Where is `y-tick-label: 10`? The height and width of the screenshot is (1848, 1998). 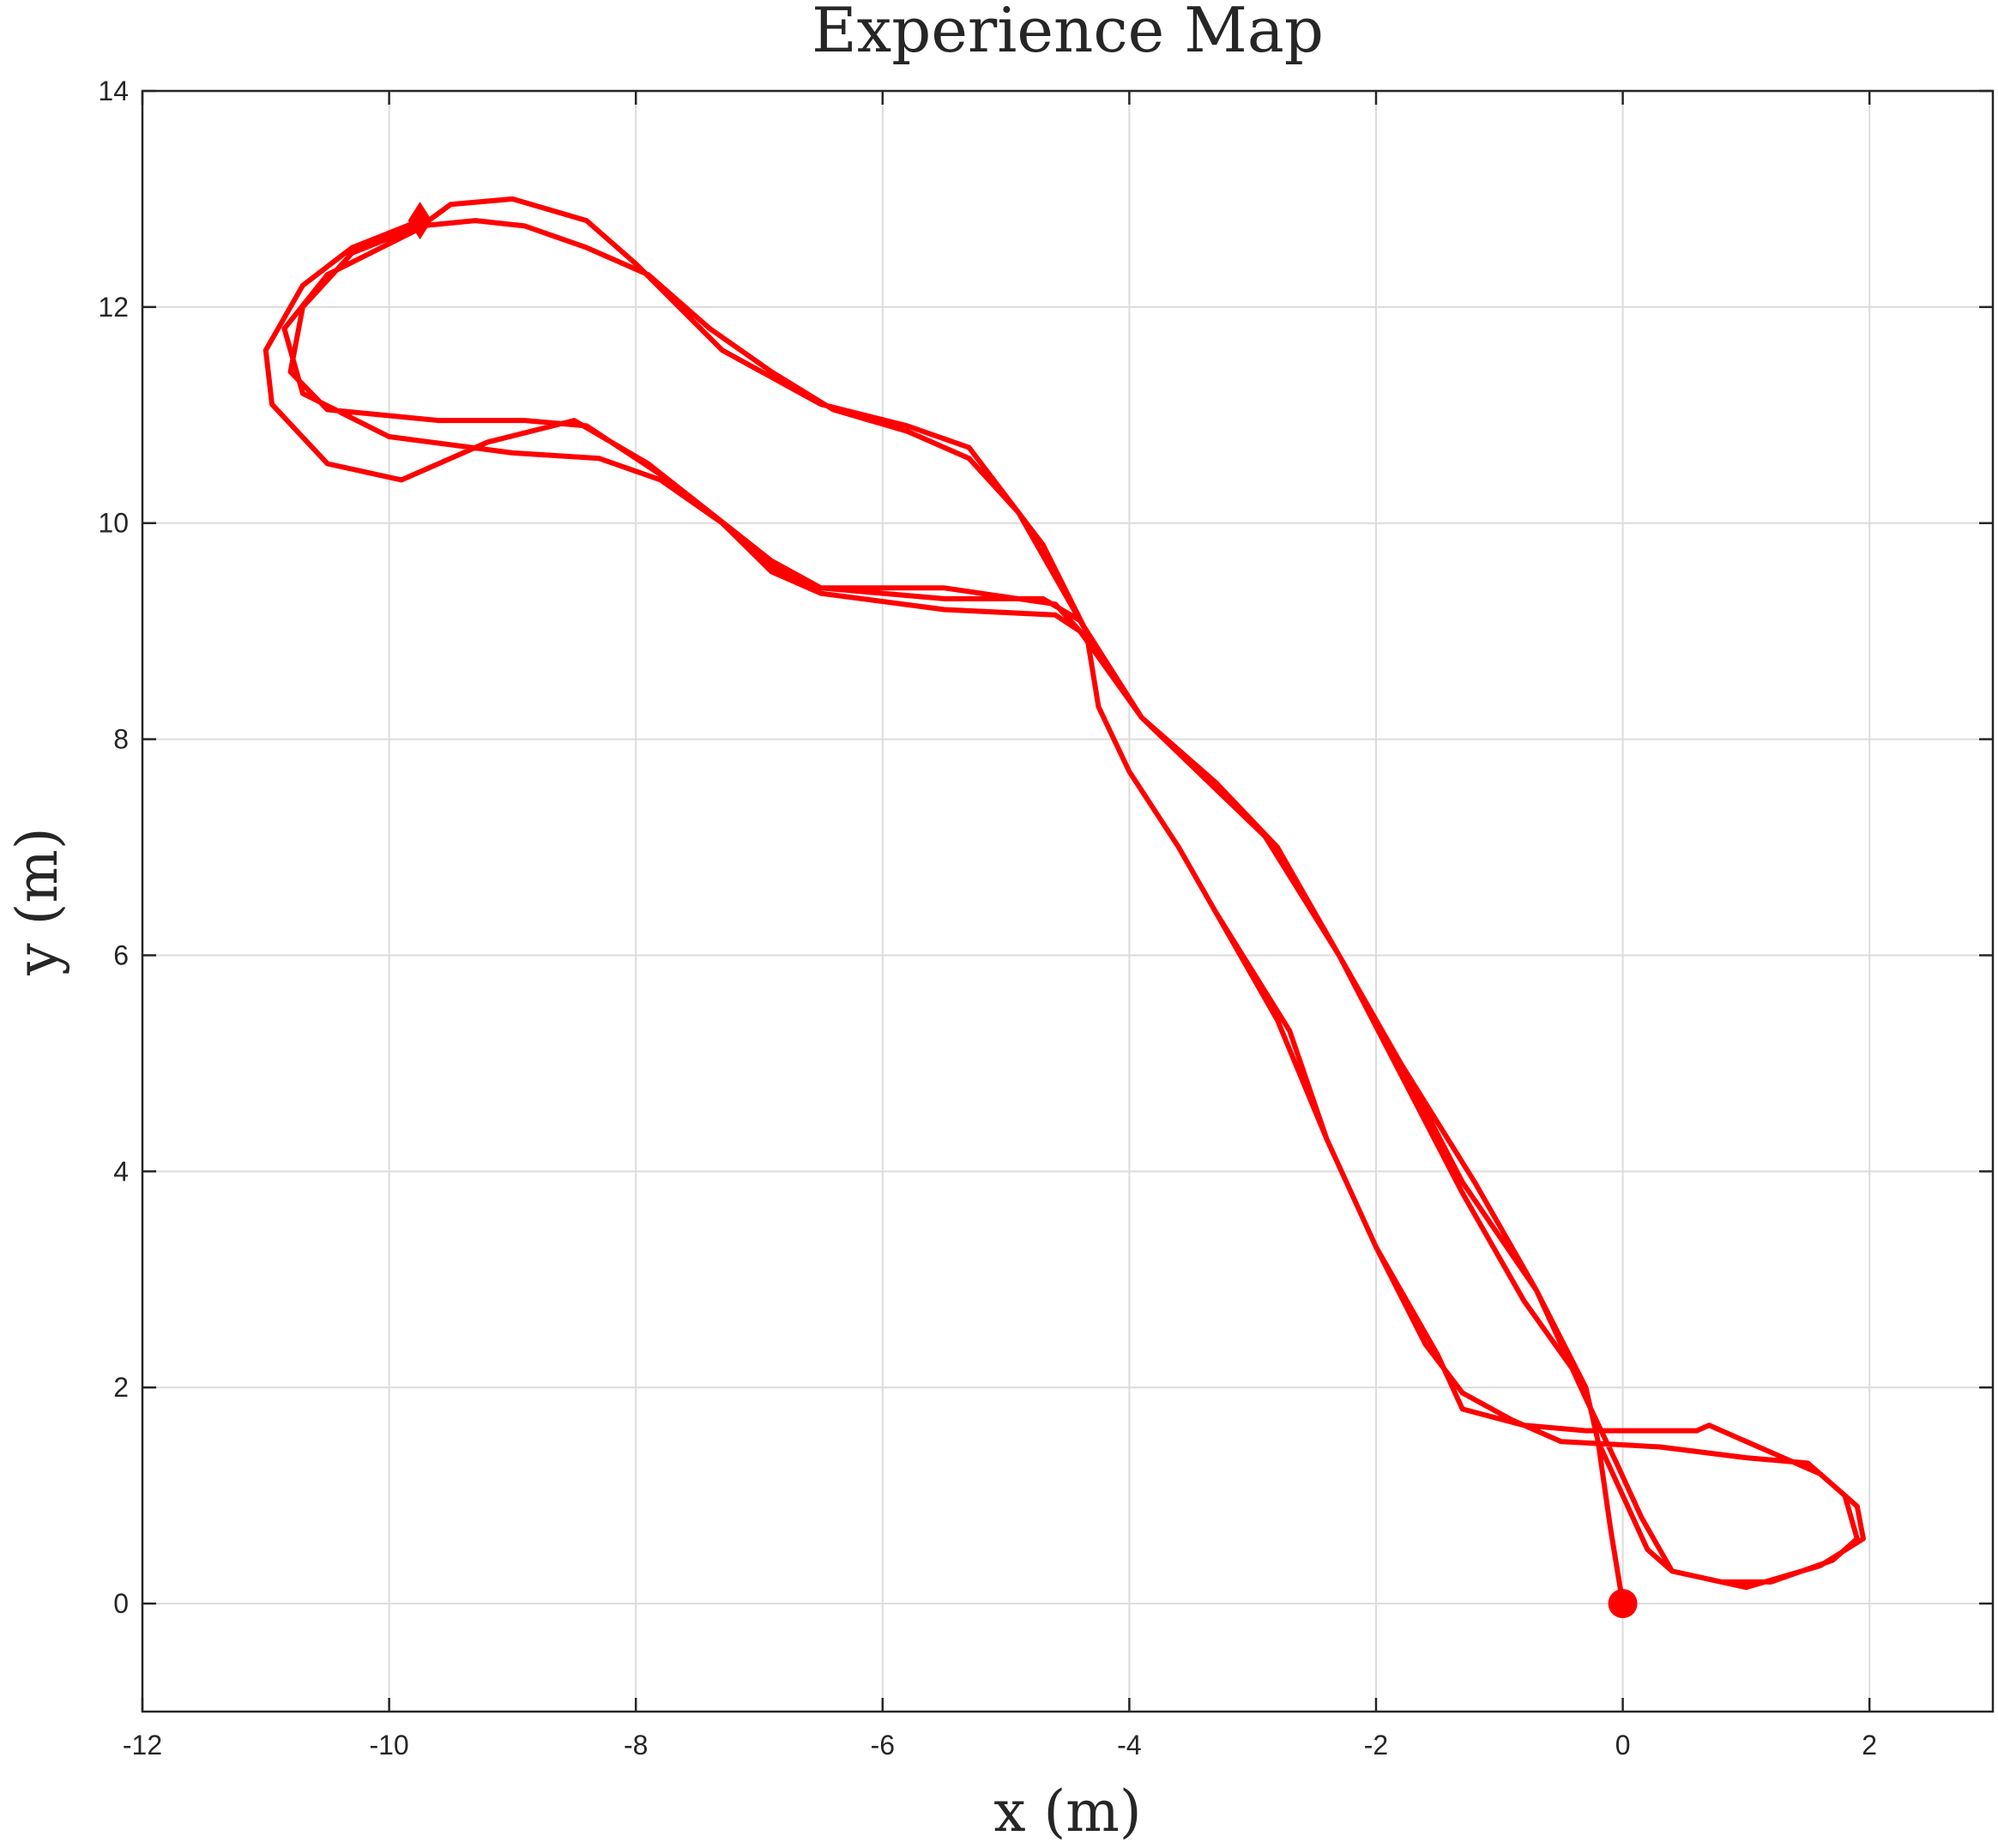 y-tick-label: 10 is located at coordinates (113, 523).